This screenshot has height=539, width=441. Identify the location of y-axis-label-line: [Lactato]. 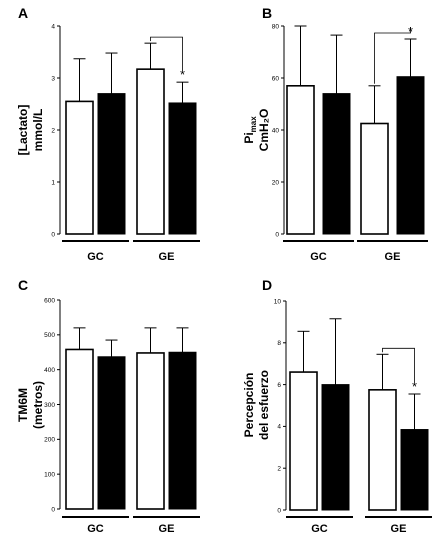
(23, 130).